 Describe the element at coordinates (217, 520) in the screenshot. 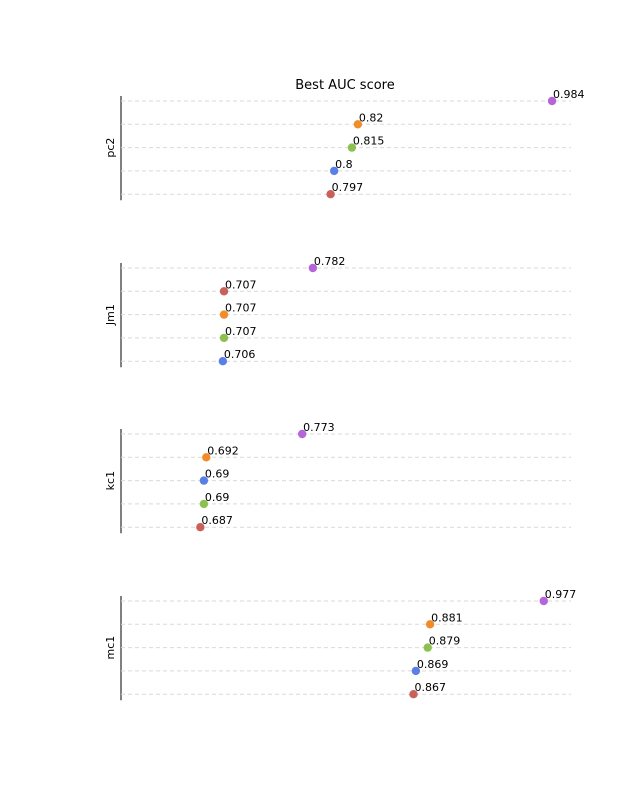

I see `data-label: 0.687` at that location.